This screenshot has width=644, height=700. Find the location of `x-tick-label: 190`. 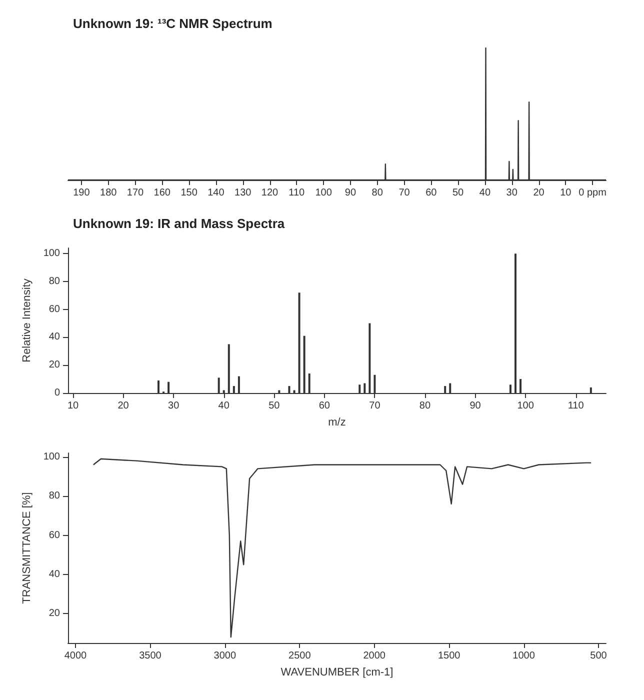

x-tick-label: 190 is located at coordinates (81, 193).